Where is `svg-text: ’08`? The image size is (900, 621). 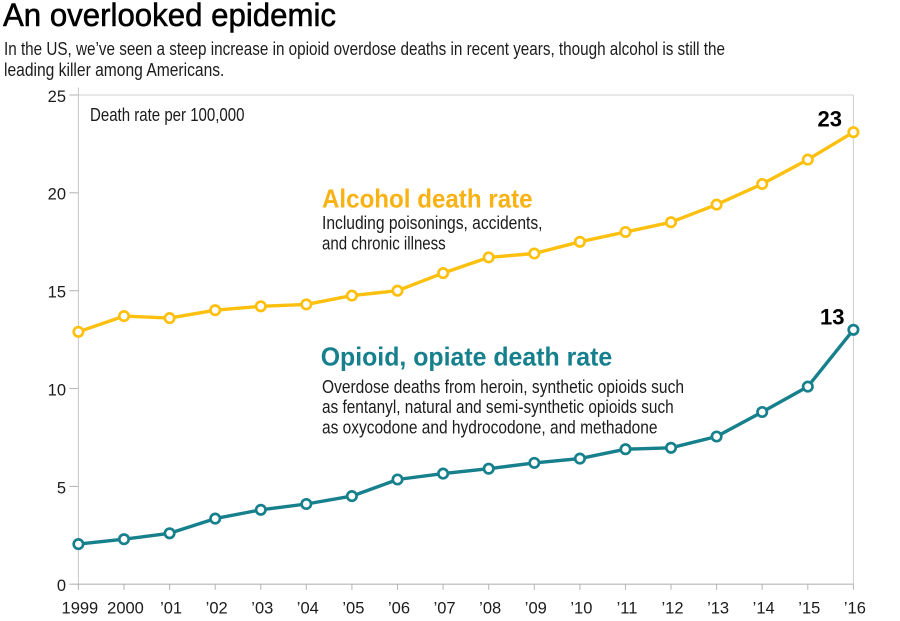
svg-text: ’08 is located at coordinates (490, 609).